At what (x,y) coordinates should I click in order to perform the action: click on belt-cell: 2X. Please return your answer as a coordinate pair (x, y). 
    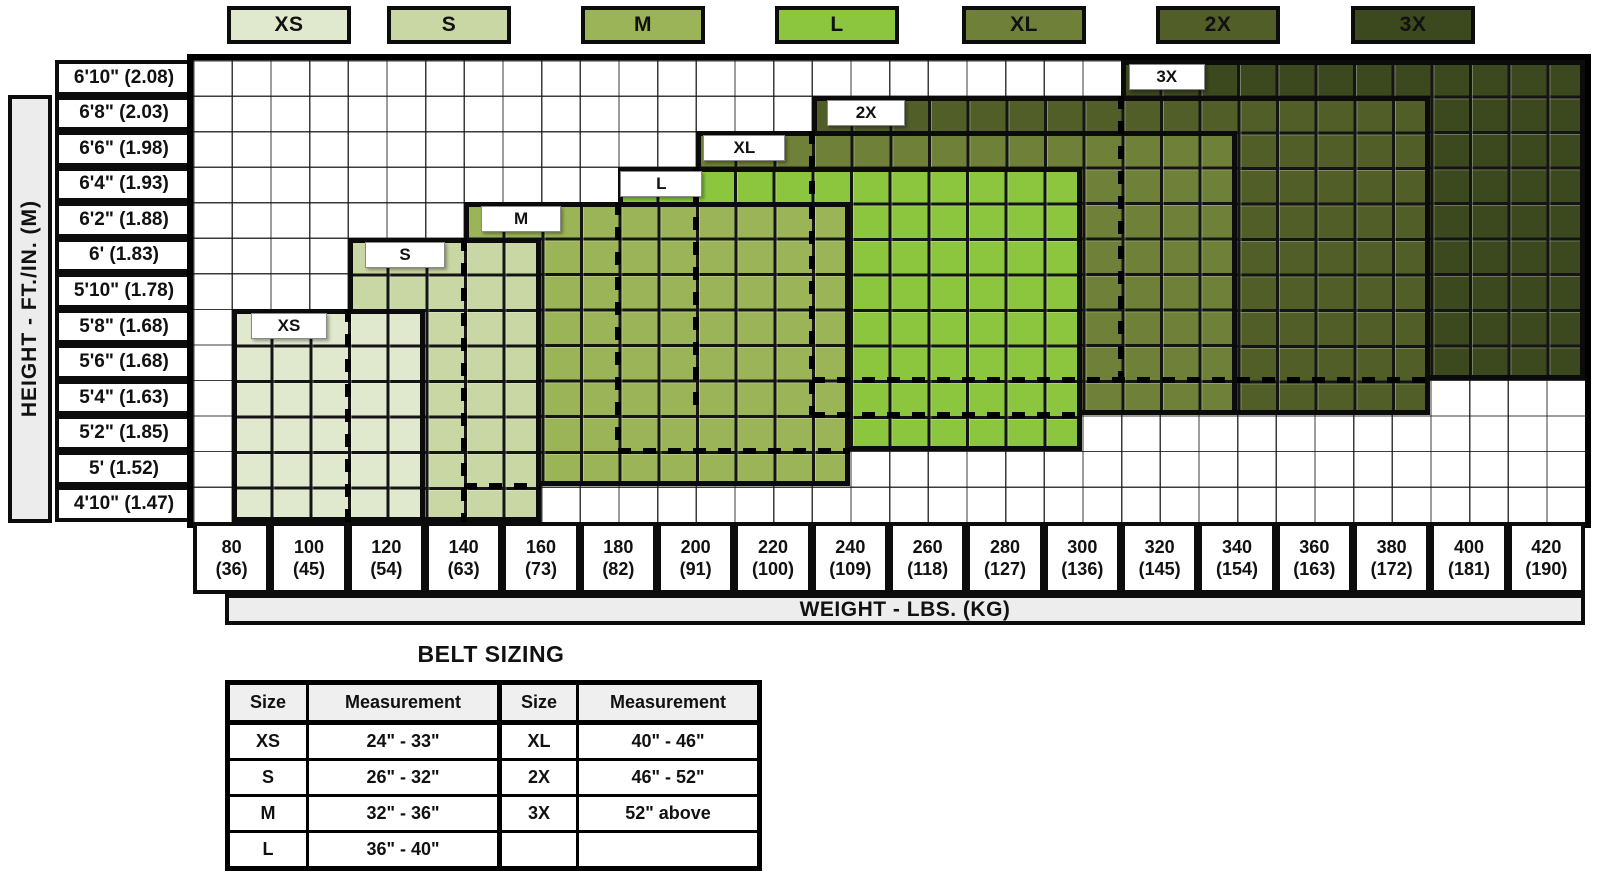
    Looking at the image, I should click on (538, 777).